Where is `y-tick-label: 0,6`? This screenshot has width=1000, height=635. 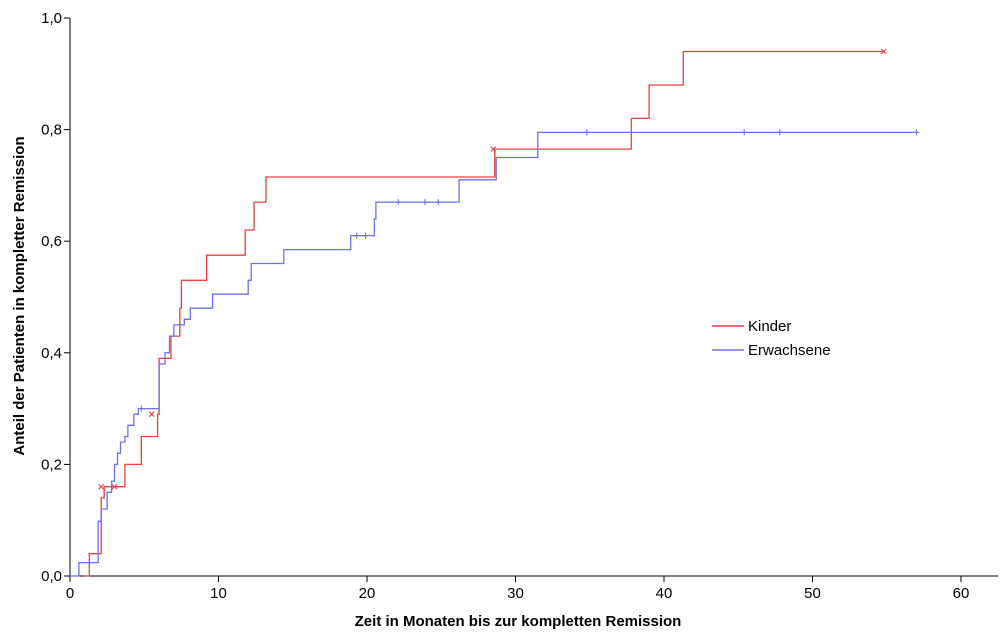 y-tick-label: 0,6 is located at coordinates (51, 241).